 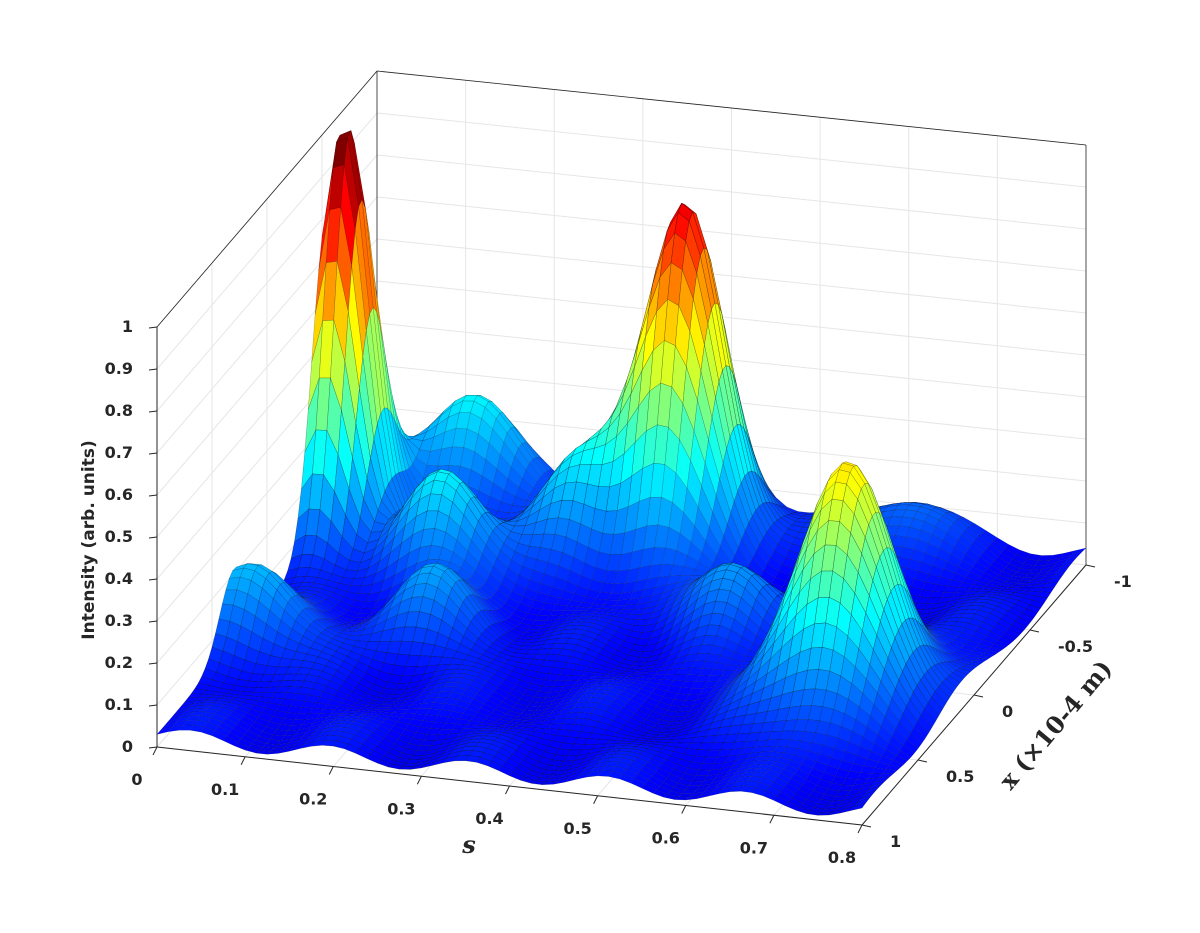 I want to click on x-tick-label: 0, so click(x=1007, y=711).